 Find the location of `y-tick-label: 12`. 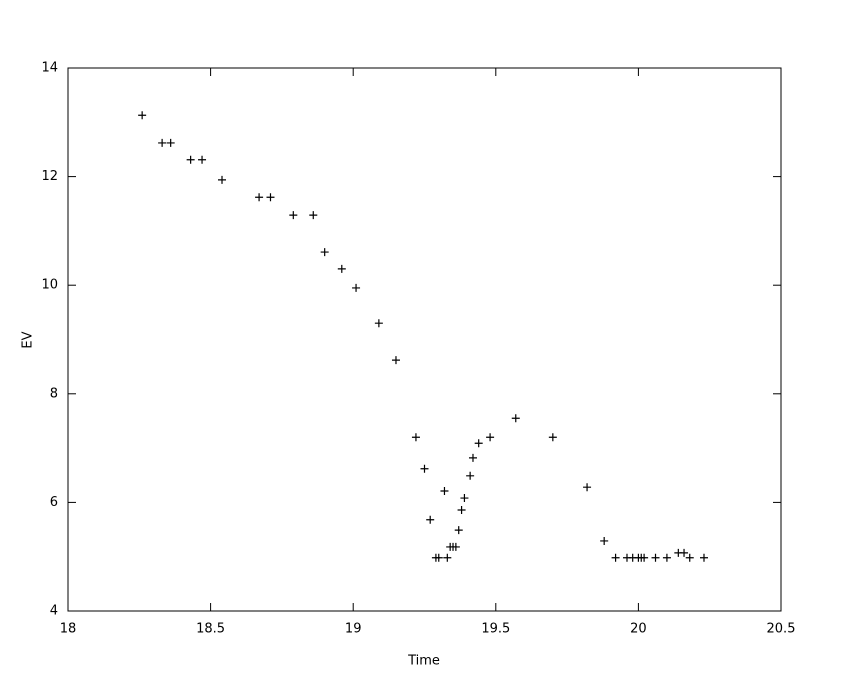

y-tick-label: 12 is located at coordinates (49, 176).